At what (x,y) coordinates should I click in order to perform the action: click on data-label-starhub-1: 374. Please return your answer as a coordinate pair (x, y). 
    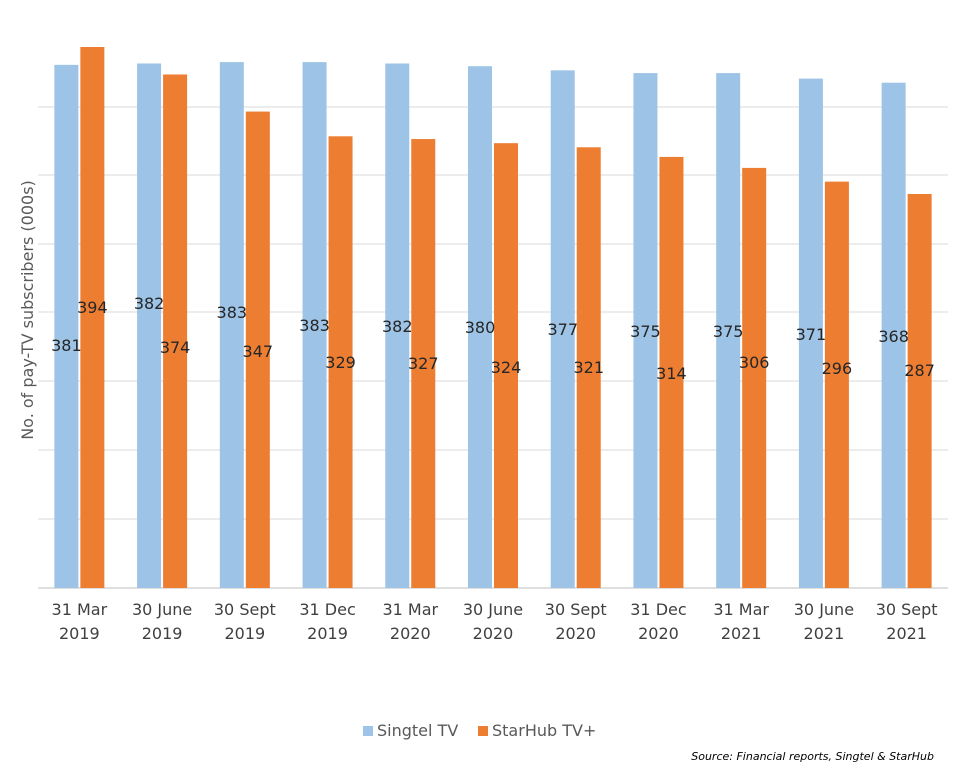
    Looking at the image, I should click on (175, 347).